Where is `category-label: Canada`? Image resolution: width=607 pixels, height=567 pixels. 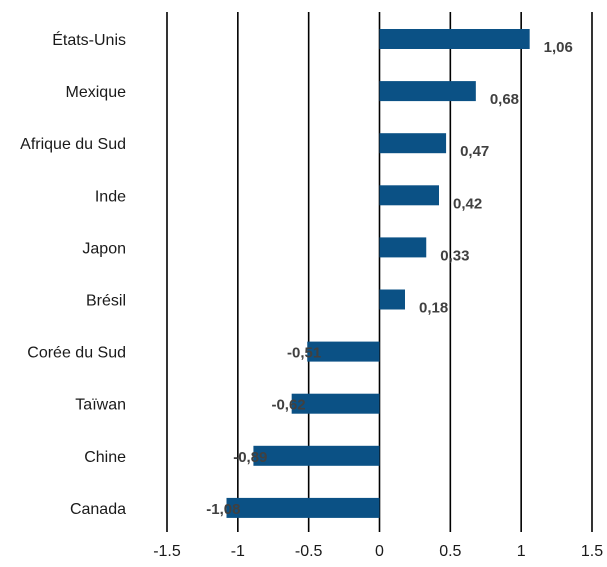
category-label: Canada is located at coordinates (98, 509).